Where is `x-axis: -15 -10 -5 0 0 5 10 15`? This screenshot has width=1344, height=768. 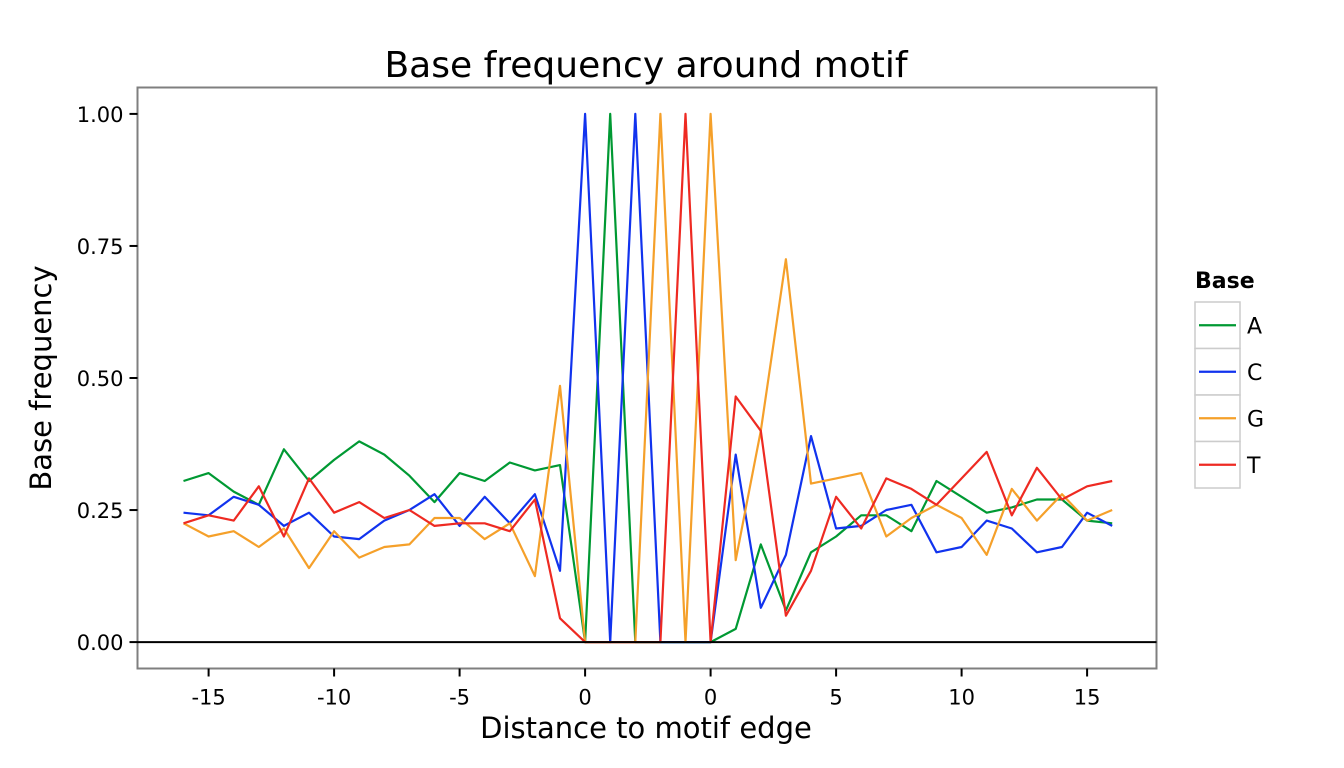 x-axis: -15 -10 -5 0 0 5 10 15 is located at coordinates (646, 689).